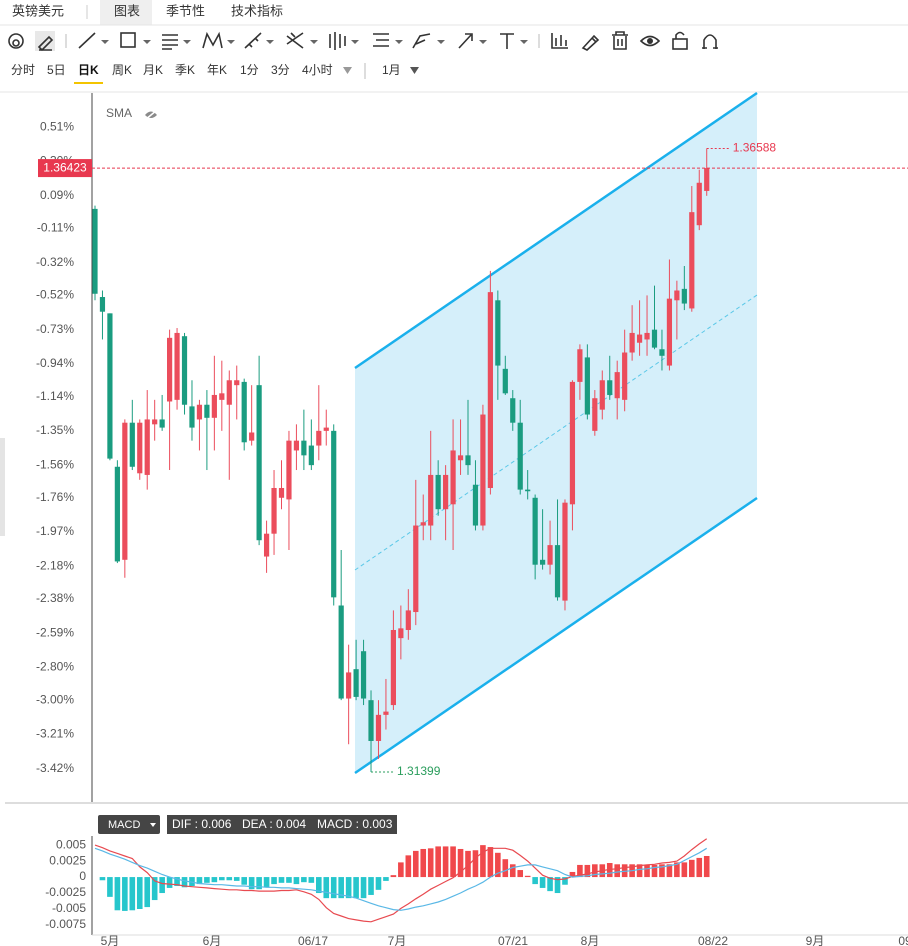 Image resolution: width=908 pixels, height=946 pixels. I want to click on period-button: 季K, so click(185, 70).